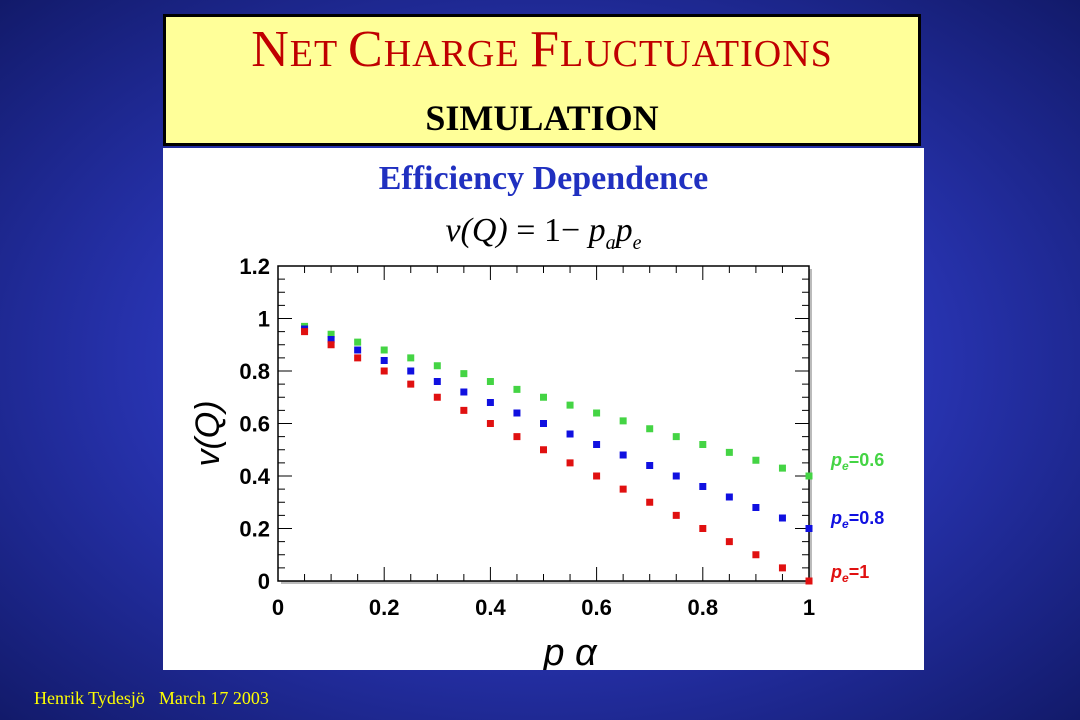 Image resolution: width=1080 pixels, height=720 pixels. What do you see at coordinates (857, 461) in the screenshot?
I see `legend-entry: pe=0.6` at bounding box center [857, 461].